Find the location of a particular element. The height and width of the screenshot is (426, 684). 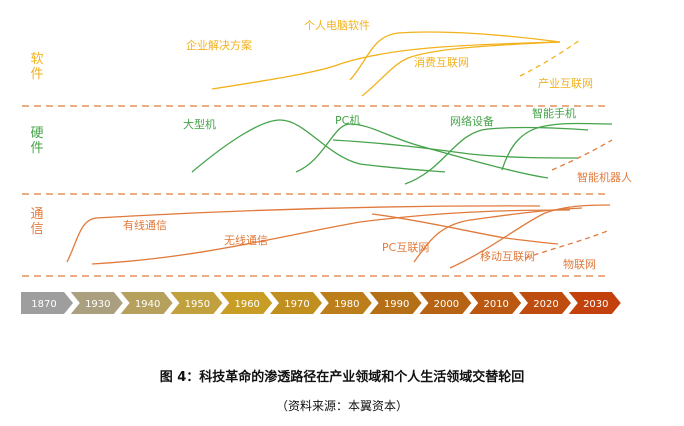

section-labels: 软件 硬件 通信 is located at coordinates (36, 144).